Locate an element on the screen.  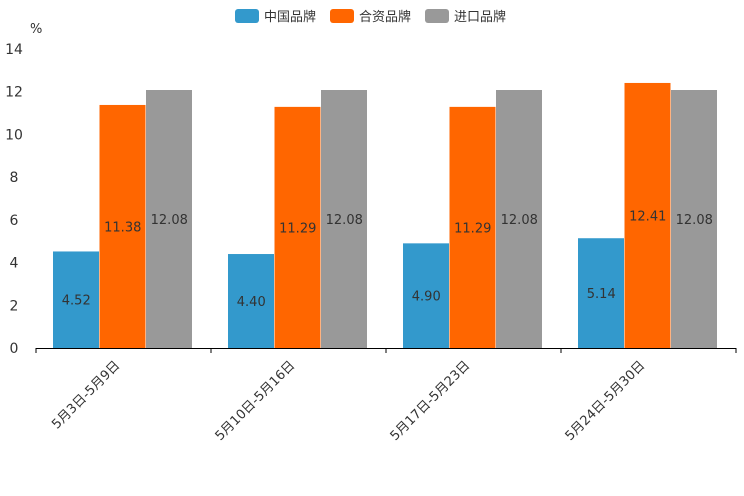
y-tick-label: 2 is located at coordinates (14, 306).